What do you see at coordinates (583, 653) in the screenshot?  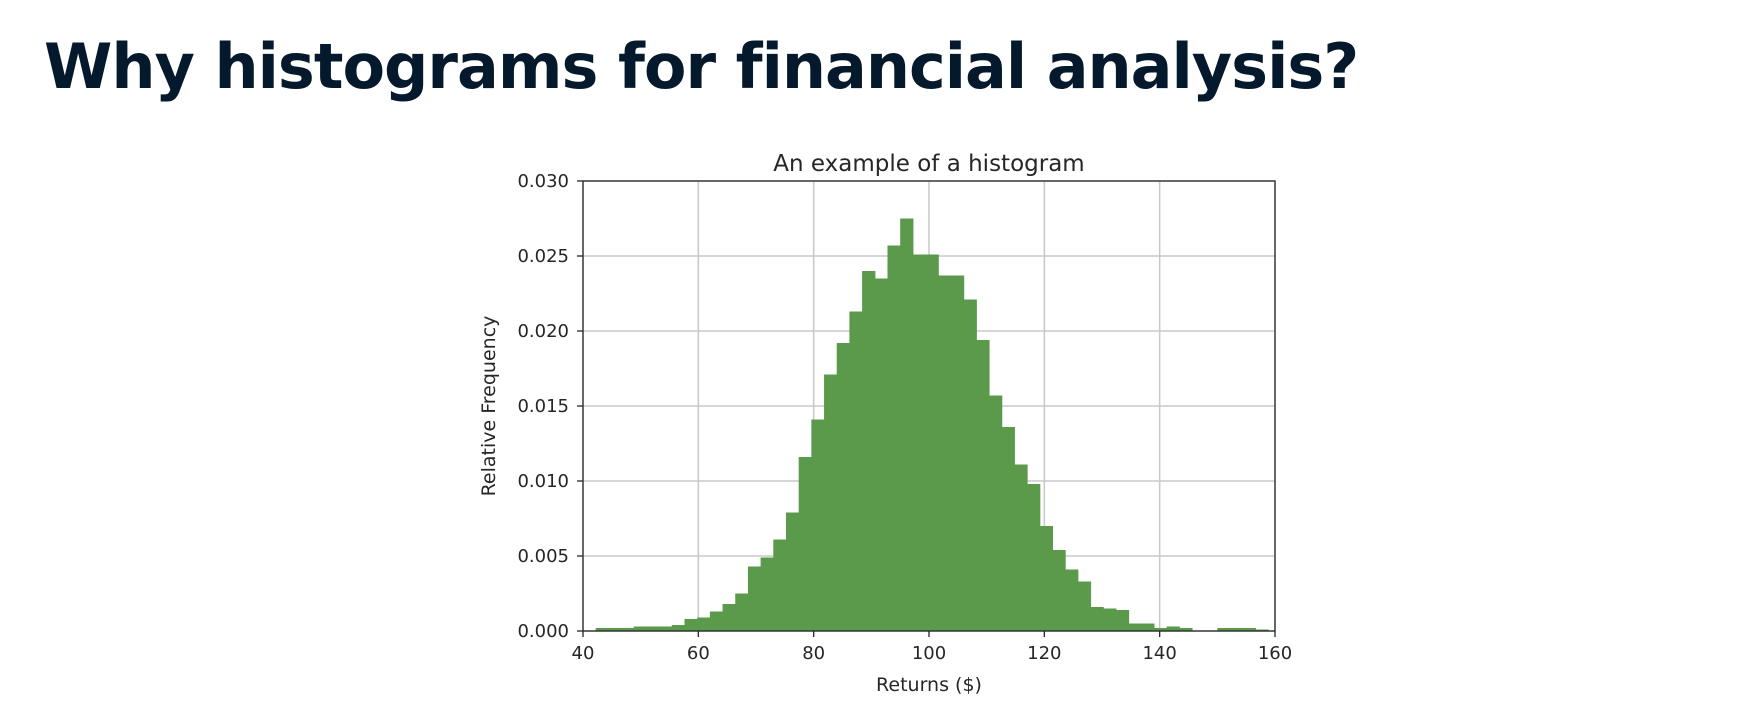 I see `x-tick-label: 40` at bounding box center [583, 653].